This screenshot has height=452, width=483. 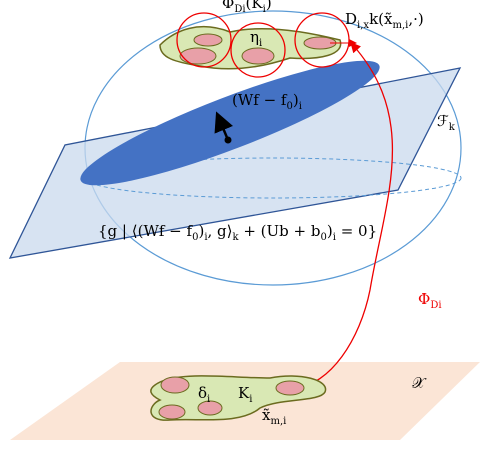 I want to click on subscript: i,x, so click(x=363, y=25).